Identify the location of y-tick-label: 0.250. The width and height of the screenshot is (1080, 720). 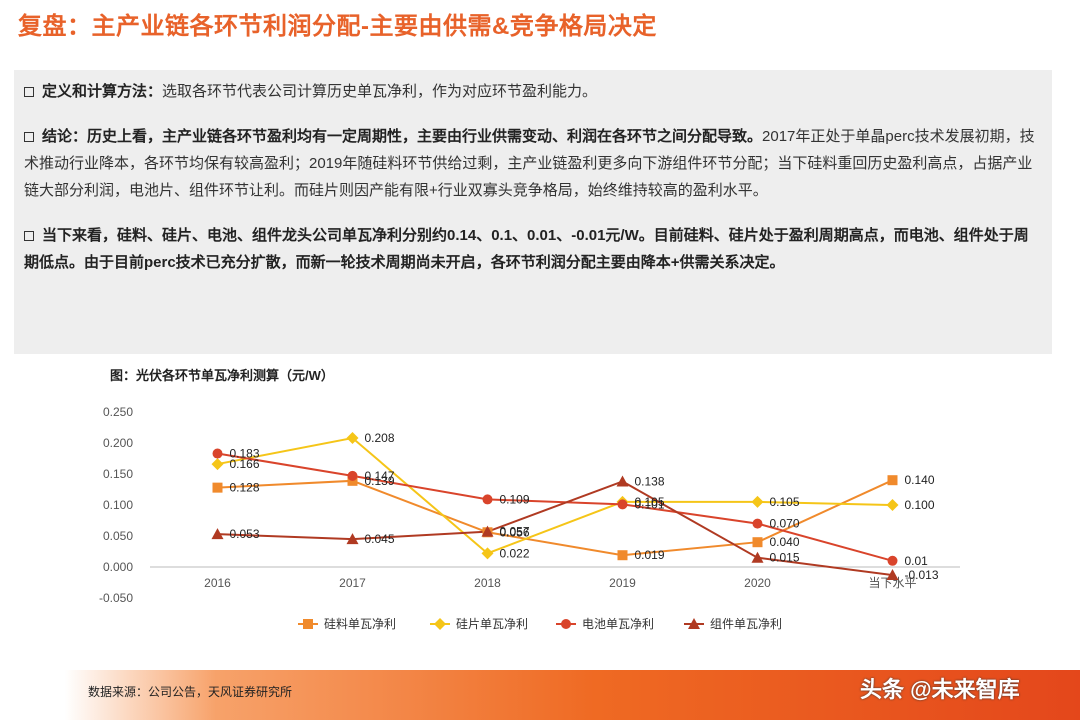
(118, 412).